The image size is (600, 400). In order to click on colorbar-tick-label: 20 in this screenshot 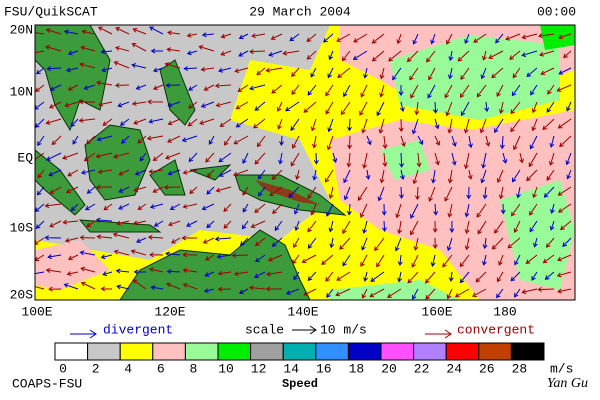, I will do `click(389, 368)`.